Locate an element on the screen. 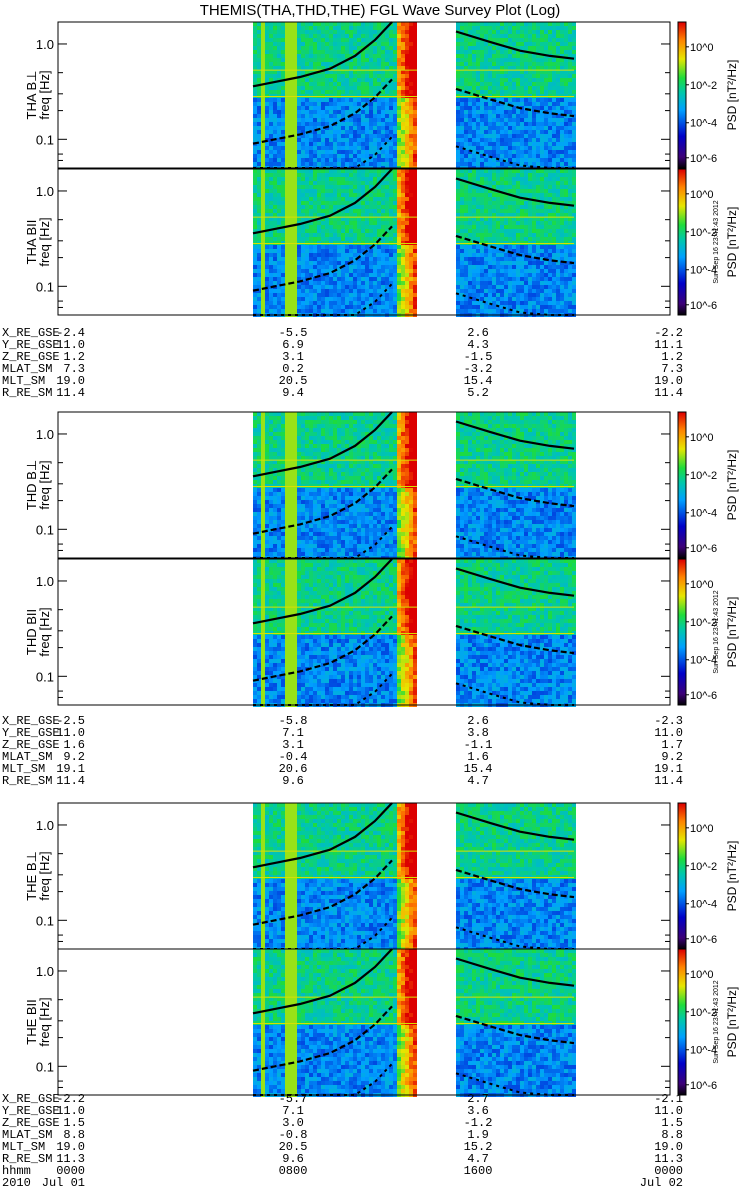 The image size is (750, 1200). ephemeris-value: -2.4 is located at coordinates (70, 333).